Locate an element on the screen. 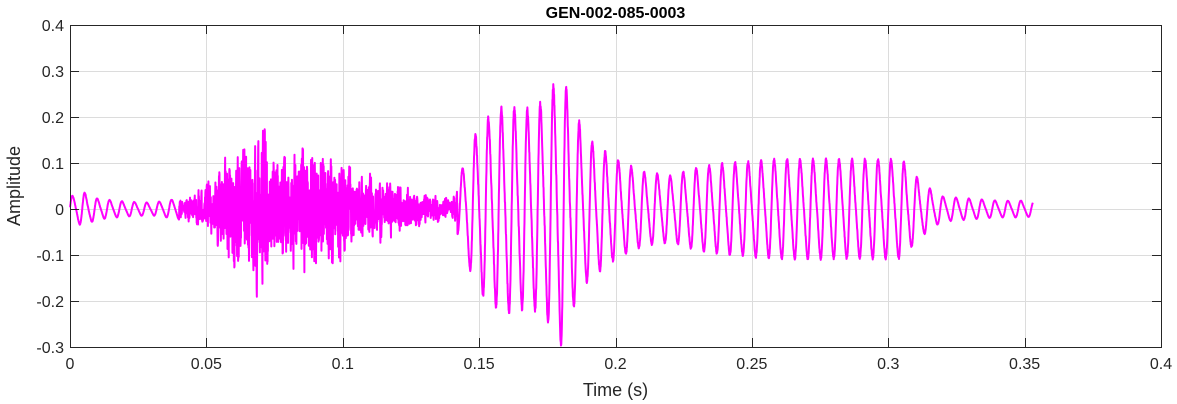  x-tick-label: 0.05 is located at coordinates (206, 364).